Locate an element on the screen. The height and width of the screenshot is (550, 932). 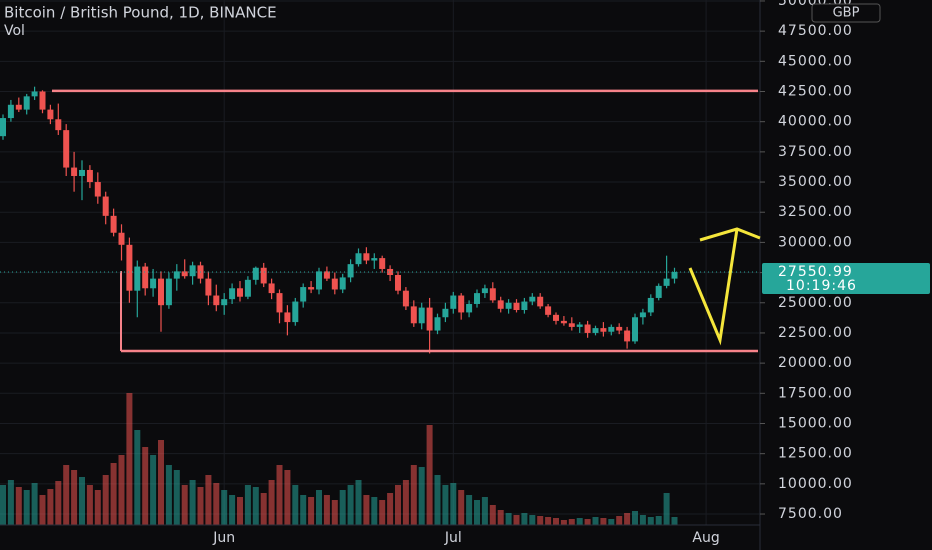
y-tick-label: 32500.00 is located at coordinates (815, 212).